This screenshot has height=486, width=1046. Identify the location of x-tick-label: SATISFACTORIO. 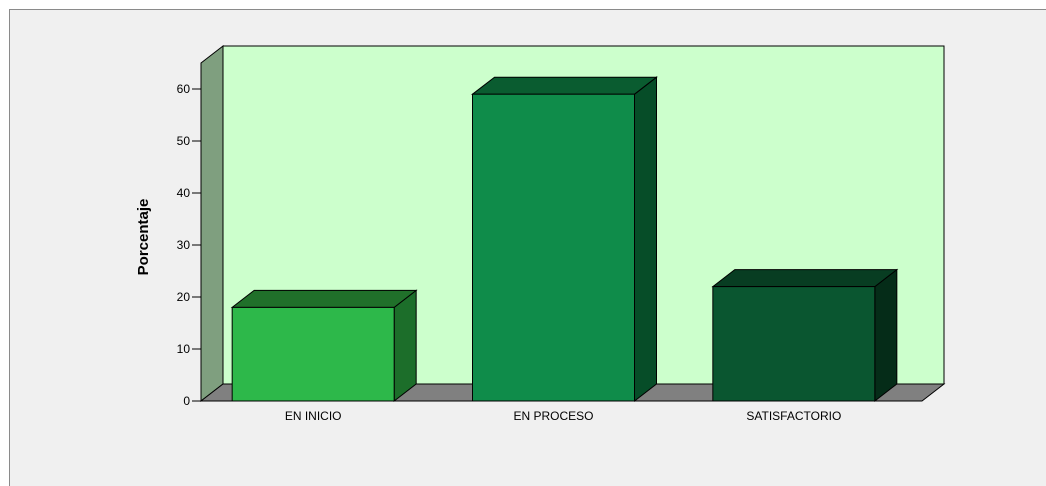
(793, 416).